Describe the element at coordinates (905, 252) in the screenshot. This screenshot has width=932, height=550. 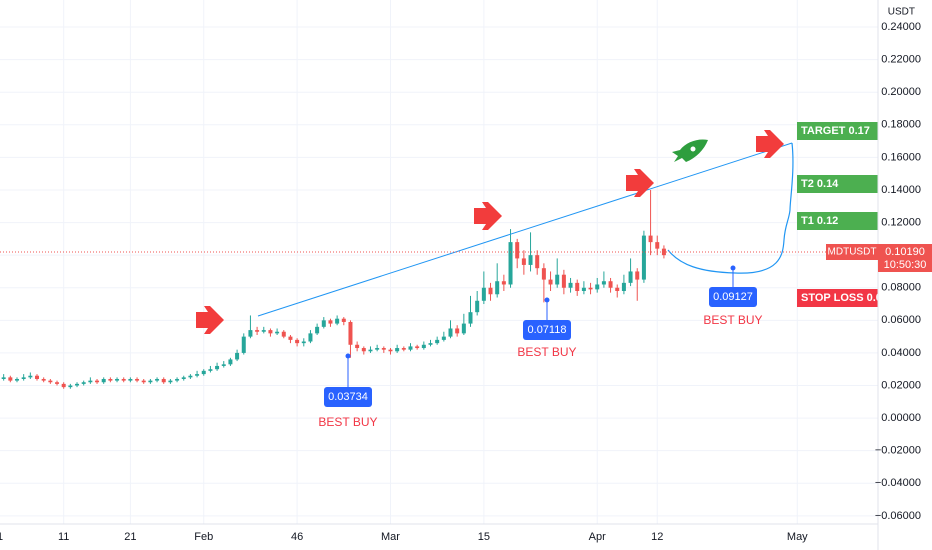
I see `last-price-label: 0.10190` at that location.